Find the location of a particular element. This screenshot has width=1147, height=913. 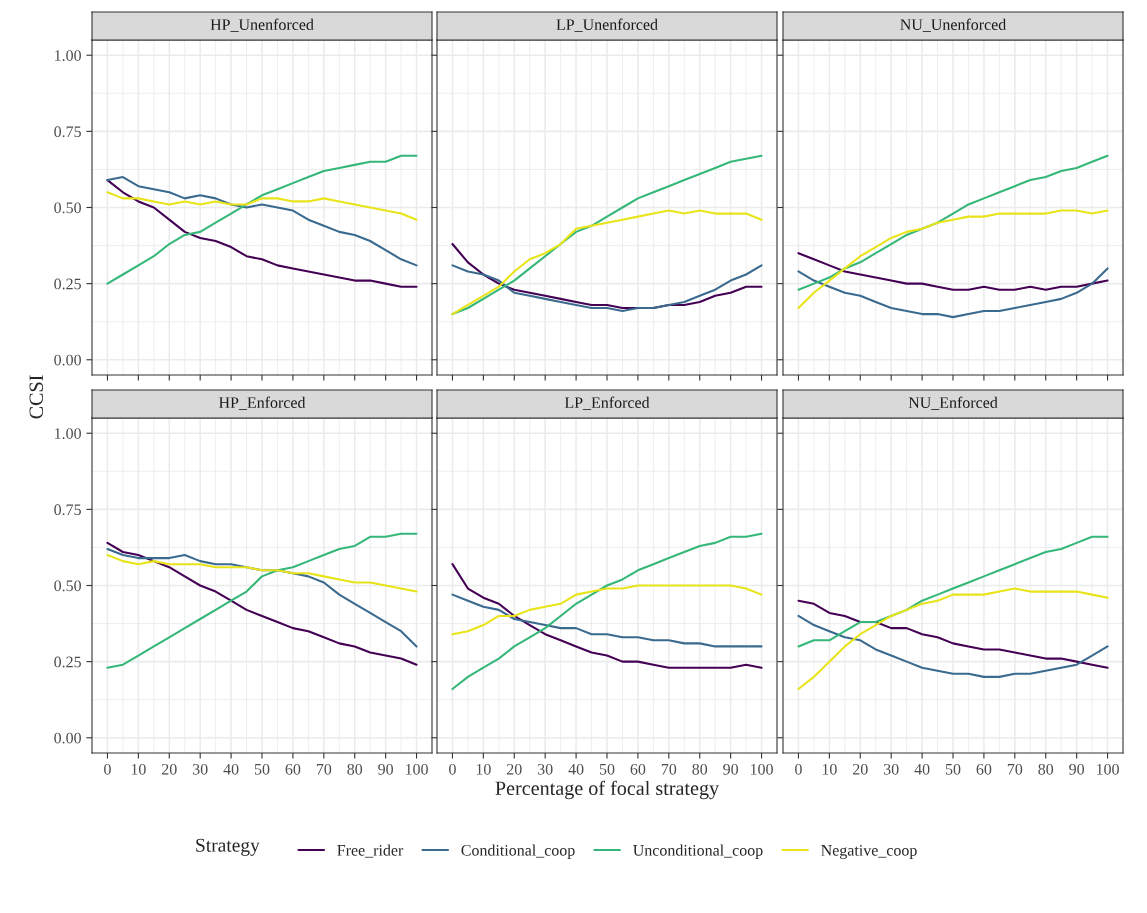

chart-title: NU_Enforced is located at coordinates (953, 403).